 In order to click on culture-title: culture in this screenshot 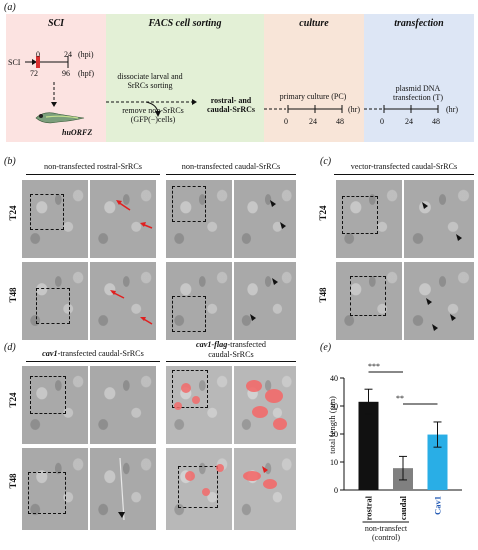, I will do `click(314, 23)`.